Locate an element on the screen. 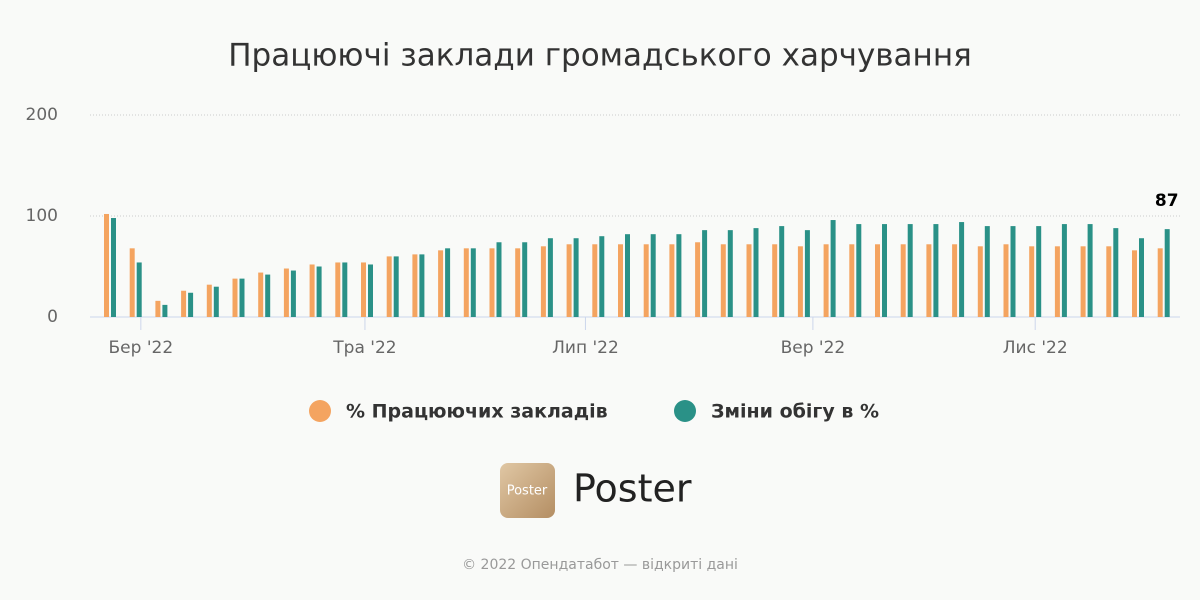  footer: © 2022 Опендатабот — відкриті дані is located at coordinates (600, 565).